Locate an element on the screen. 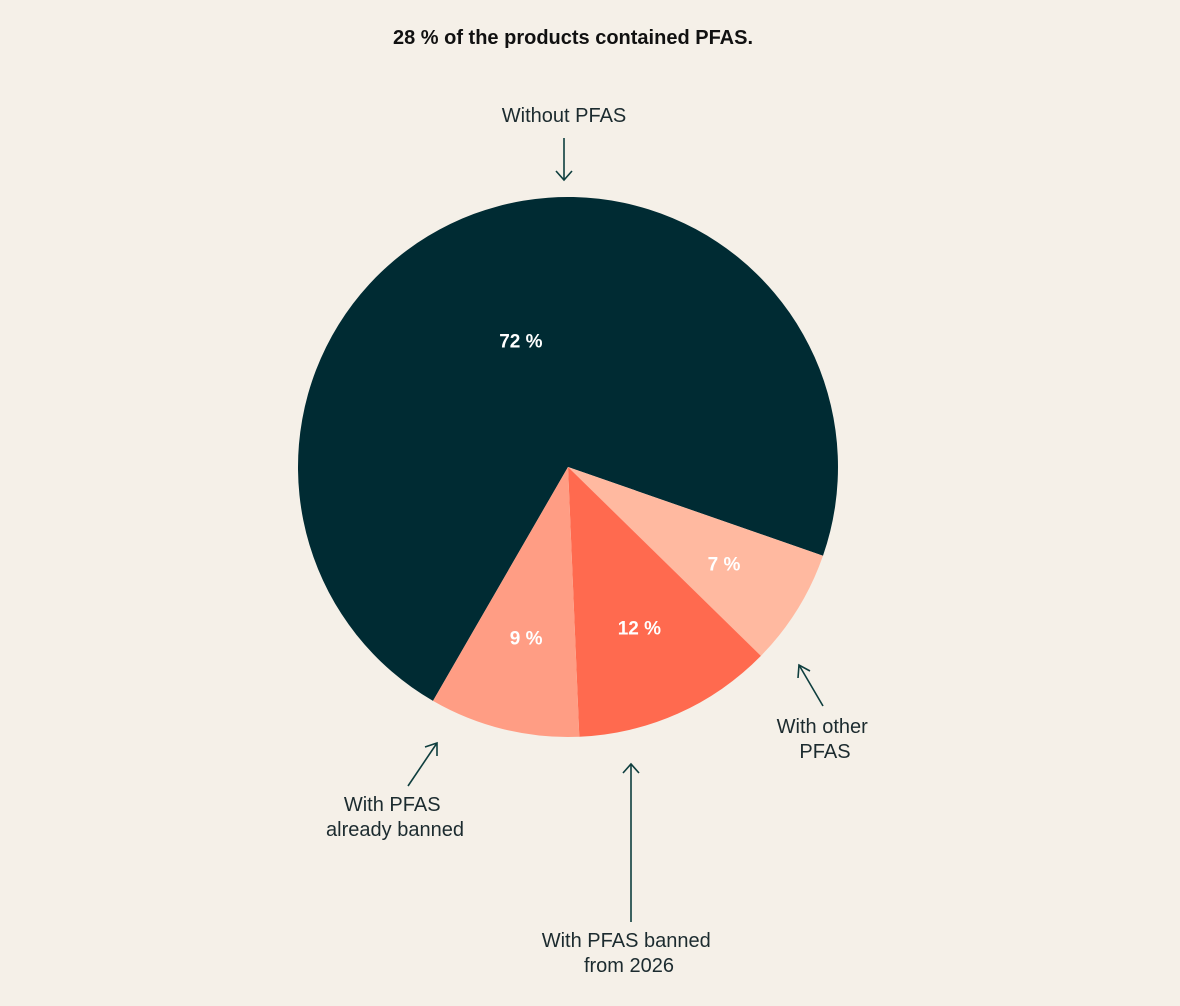 This screenshot has width=1180, height=1006. label-with-pfas-banned-2026: With PFAS banned from 2026 is located at coordinates (629, 953).